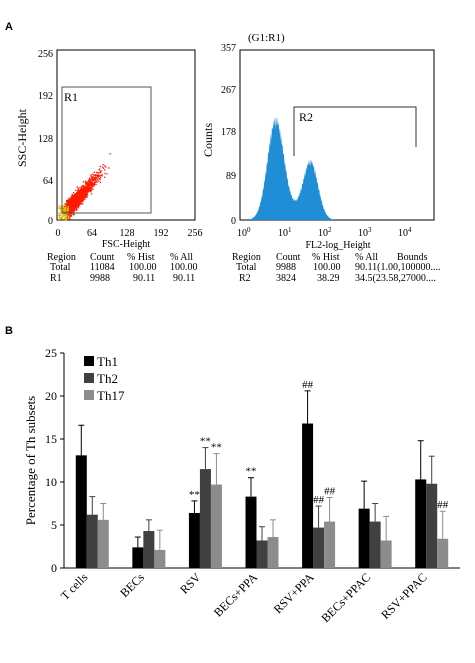 The height and width of the screenshot is (663, 475). What do you see at coordinates (228, 48) in the screenshot?
I see `histogram-ytick: 357` at bounding box center [228, 48].